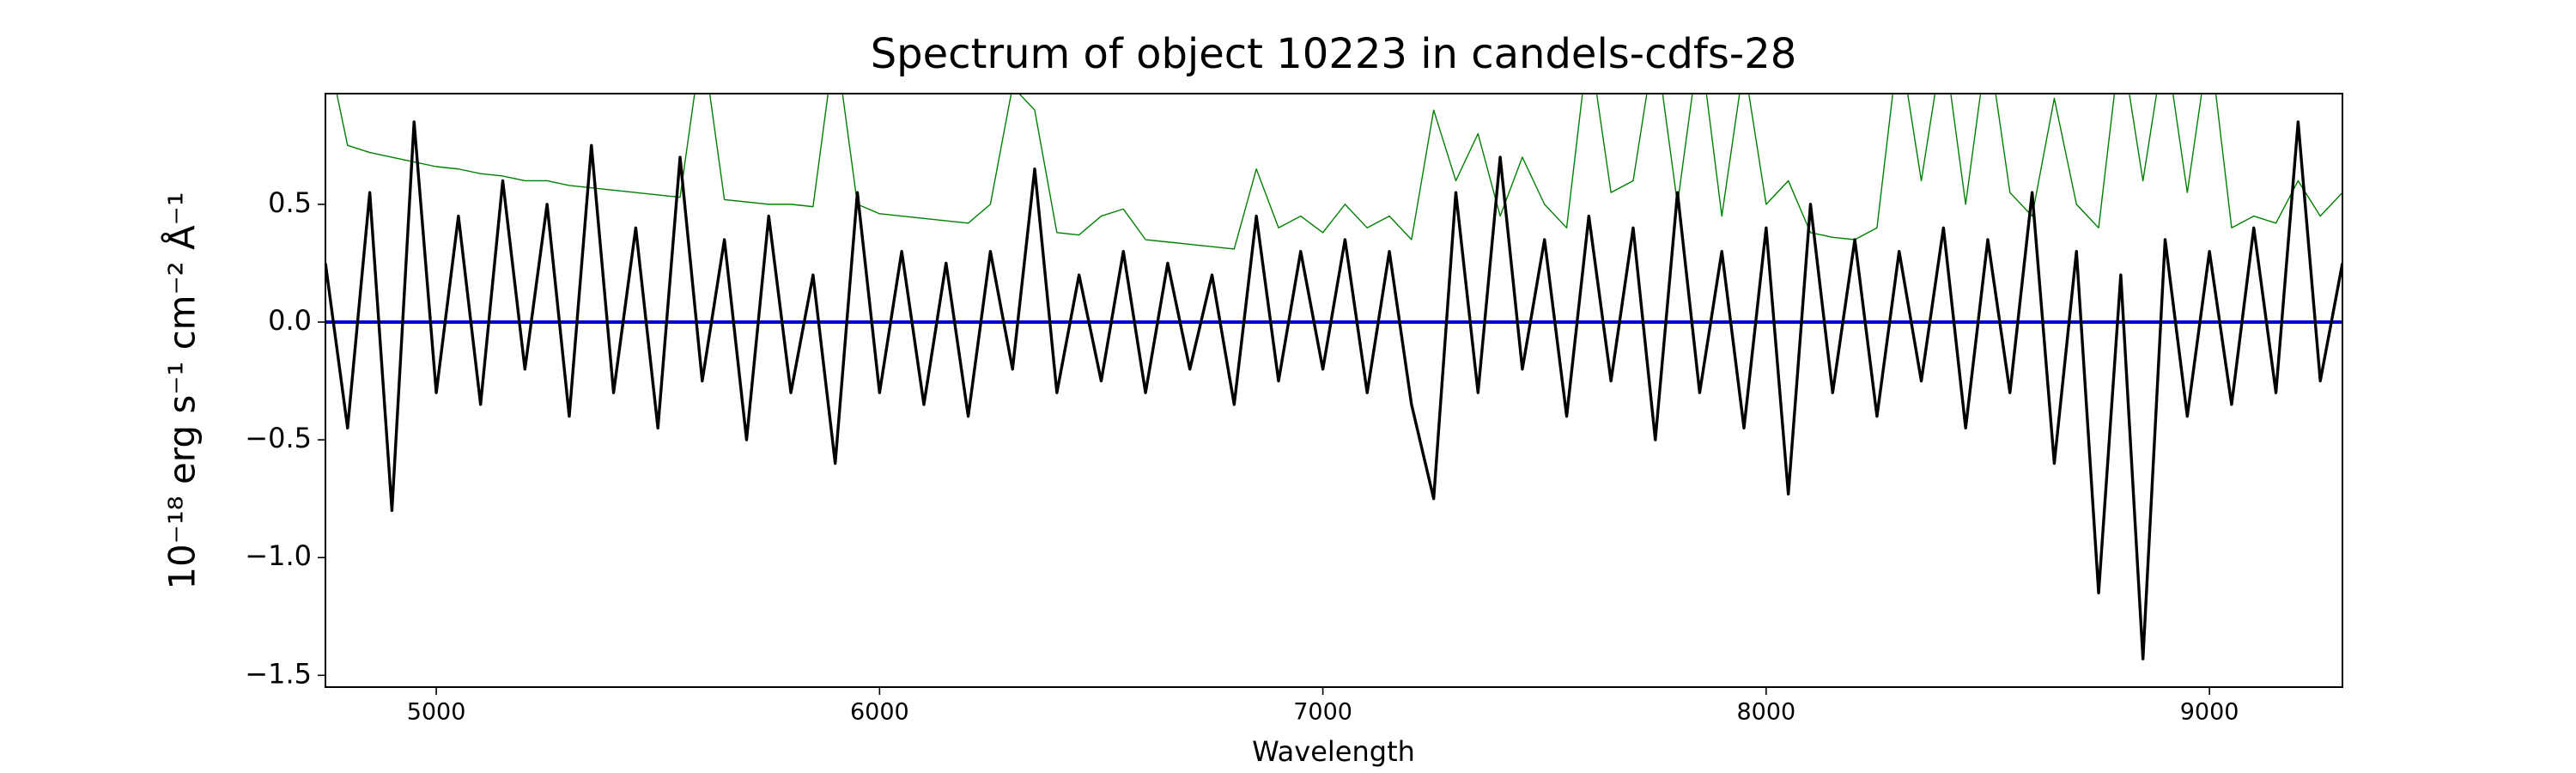 The height and width of the screenshot is (773, 2576). What do you see at coordinates (290, 202) in the screenshot?
I see `y-tick-label: 0.5` at bounding box center [290, 202].